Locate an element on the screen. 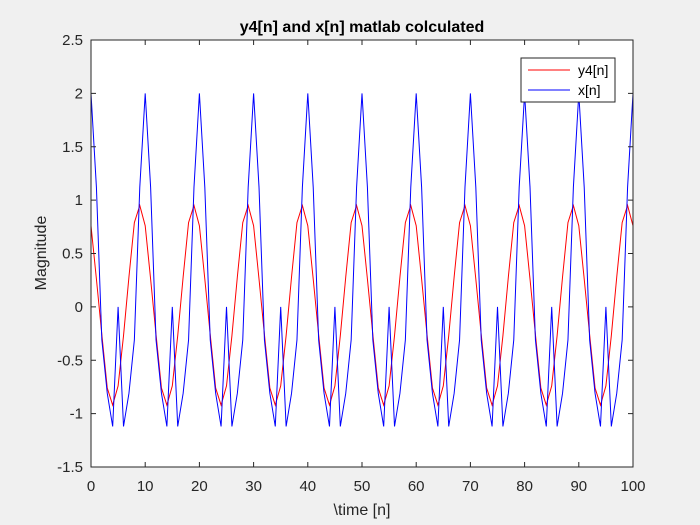 Image resolution: width=700 pixels, height=525 pixels. y-tick-label: 1 is located at coordinates (79, 200).